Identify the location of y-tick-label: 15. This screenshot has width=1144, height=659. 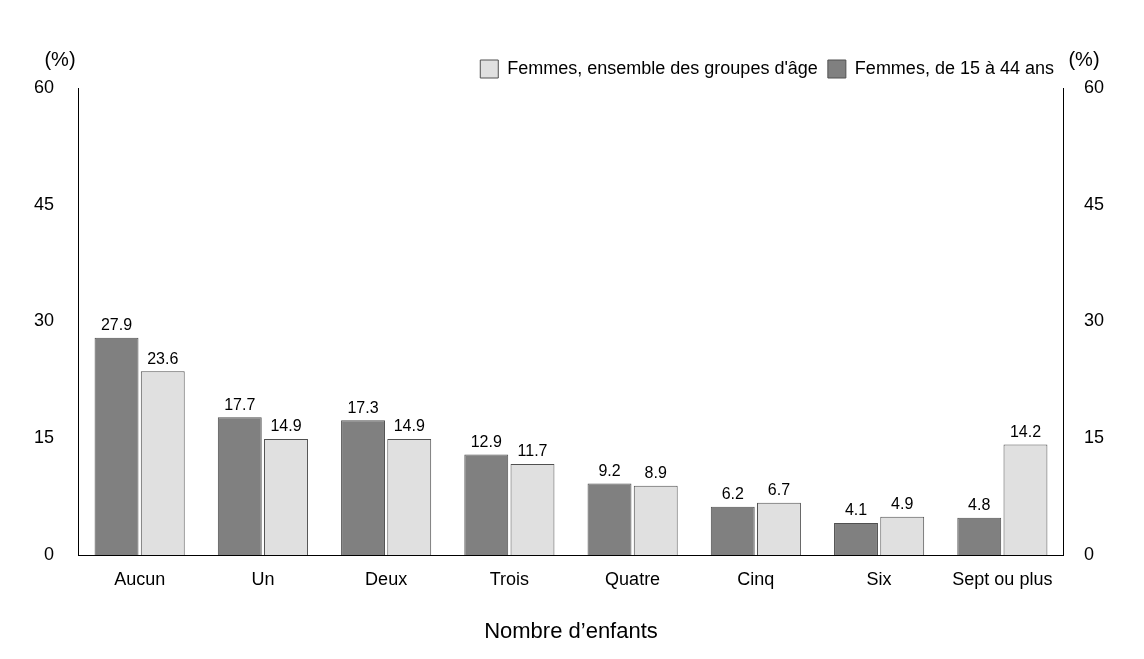
(44, 437).